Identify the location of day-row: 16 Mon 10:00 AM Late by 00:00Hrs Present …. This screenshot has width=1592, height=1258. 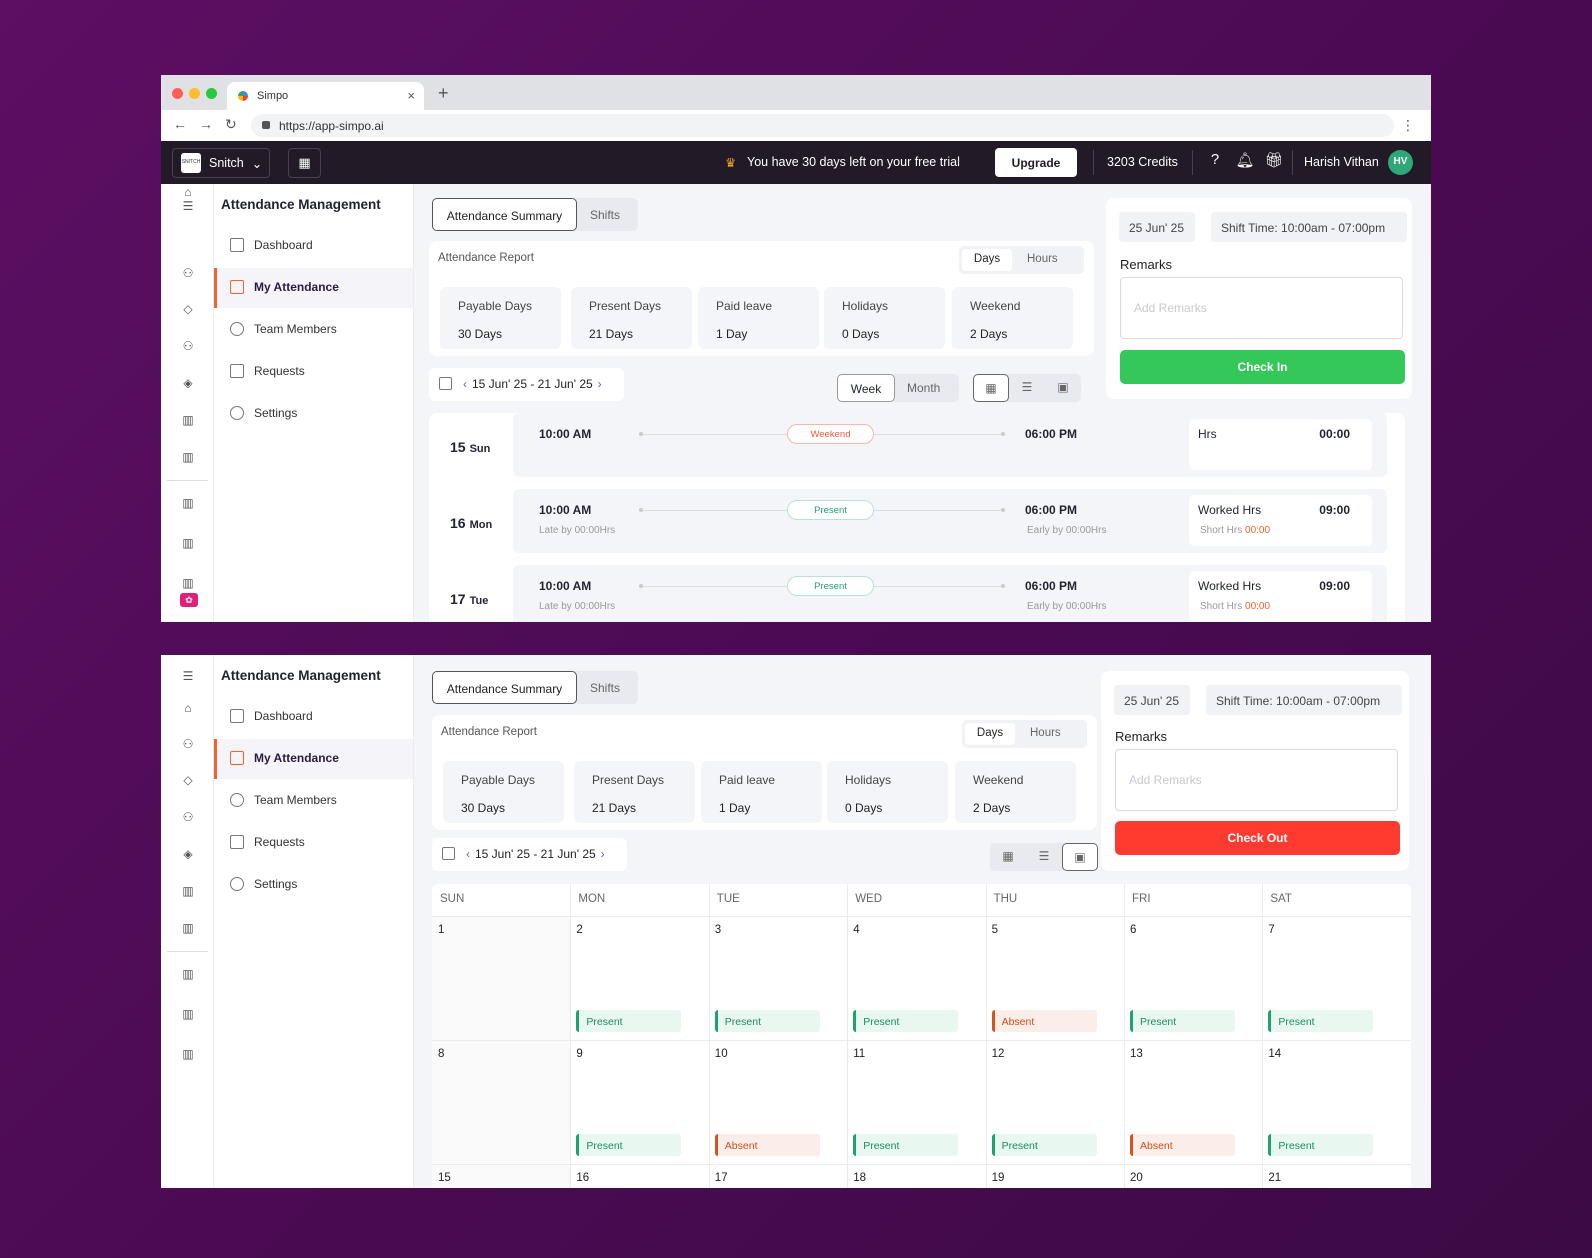
(917, 521).